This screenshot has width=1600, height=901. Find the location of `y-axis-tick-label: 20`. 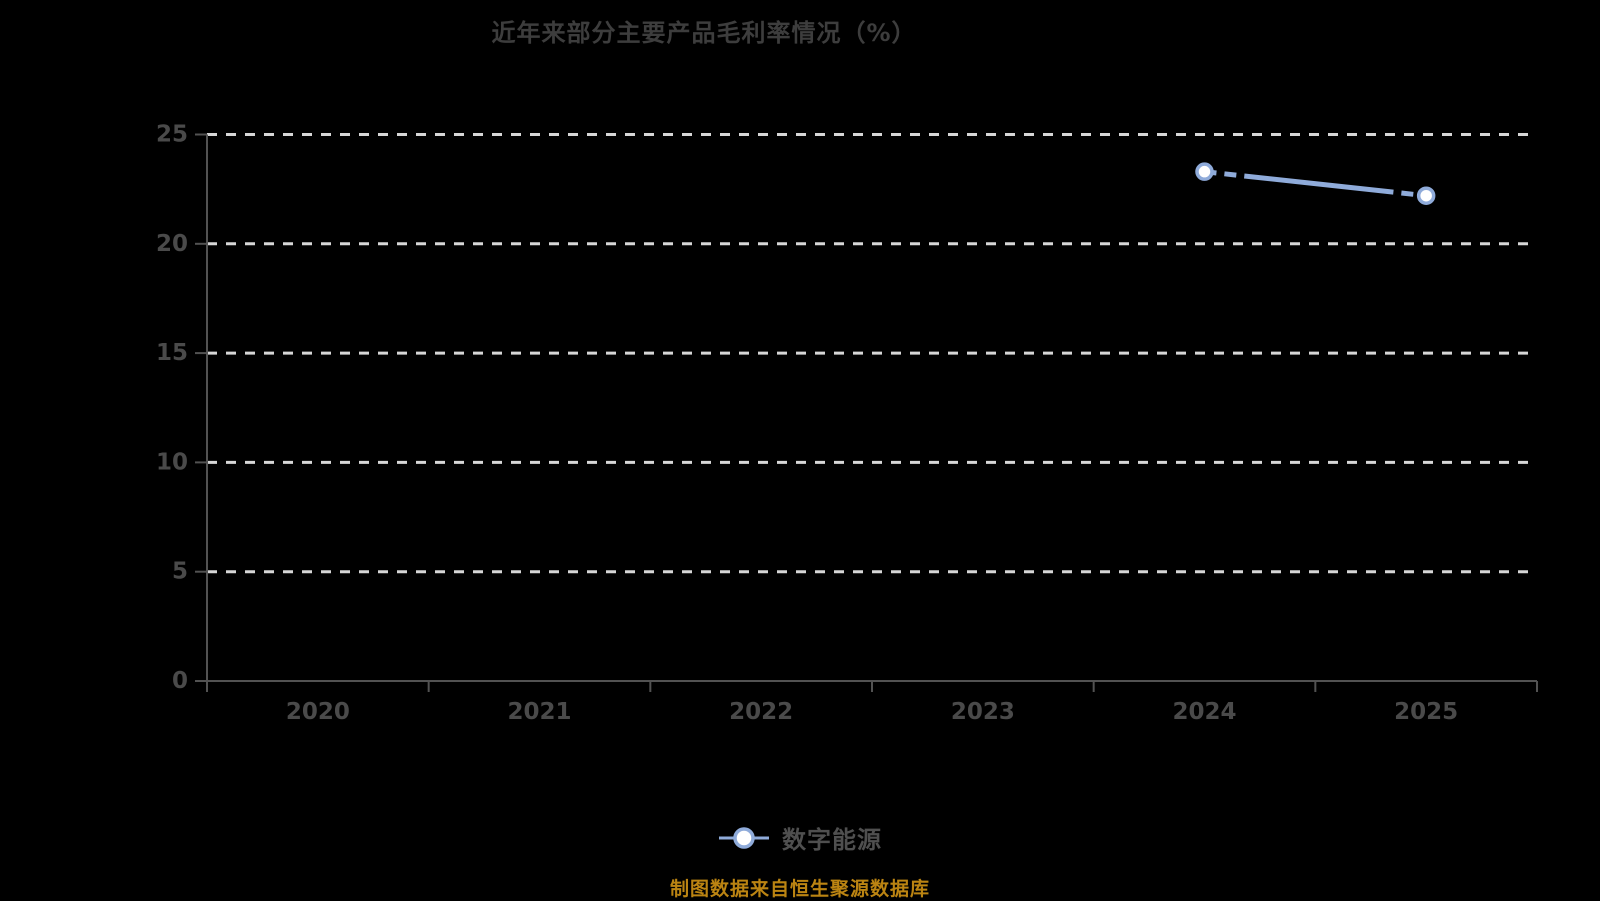

y-axis-tick-label: 20 is located at coordinates (172, 244).